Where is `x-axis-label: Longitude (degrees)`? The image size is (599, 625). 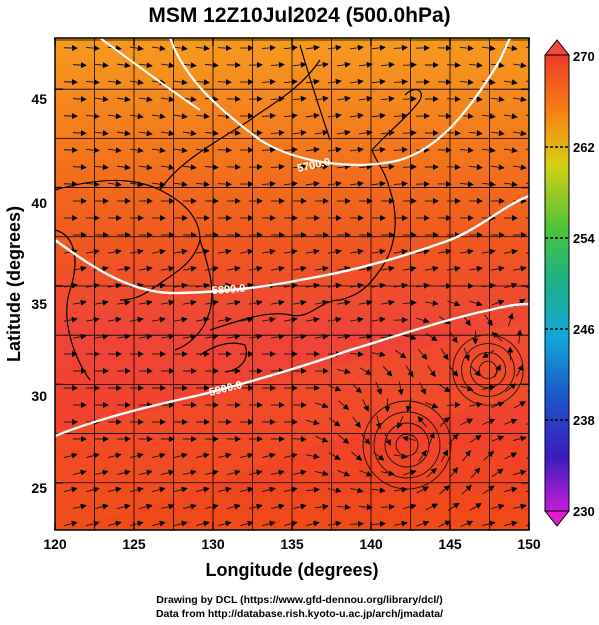
x-axis-label: Longitude (degrees) is located at coordinates (291, 570).